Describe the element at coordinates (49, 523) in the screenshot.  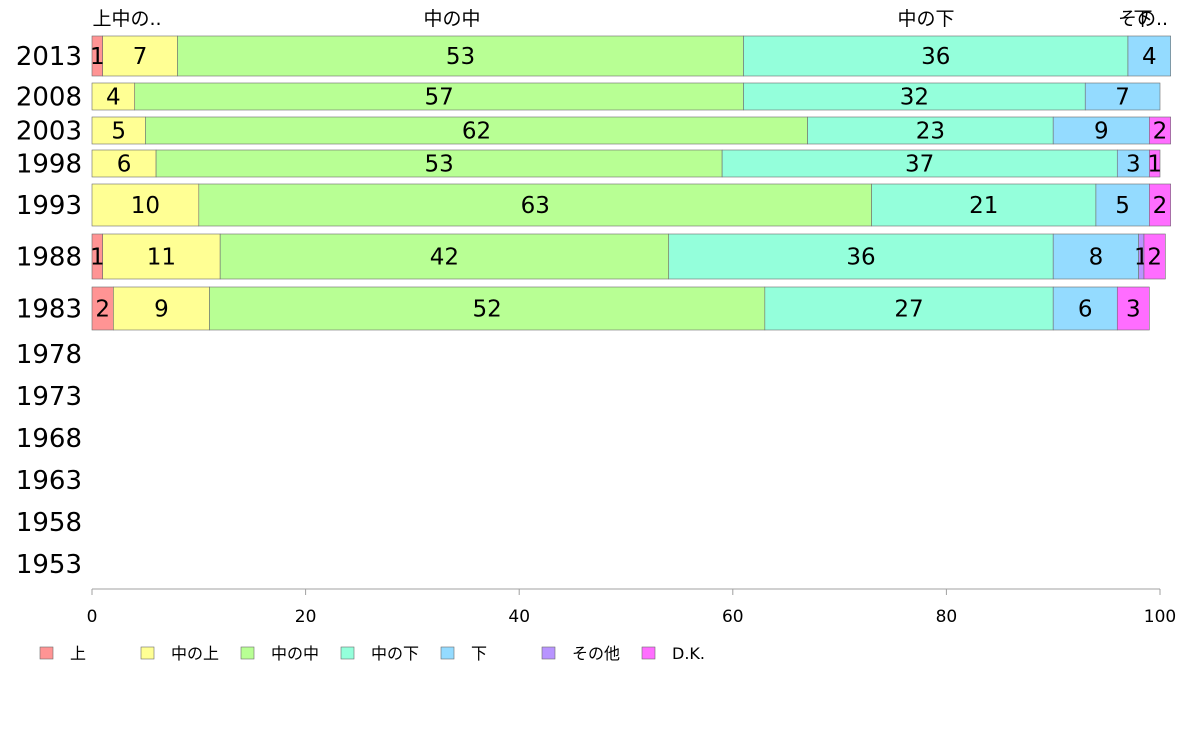
I see `year-label-1958: 1958` at that location.